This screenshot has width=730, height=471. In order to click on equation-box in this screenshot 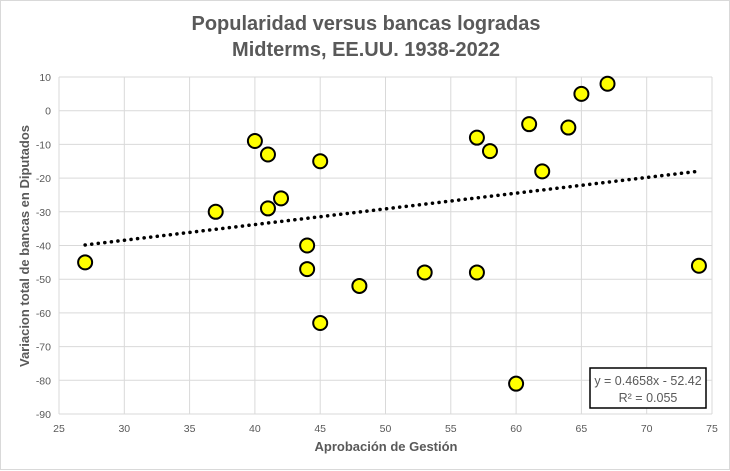, I will do `click(648, 388)`.